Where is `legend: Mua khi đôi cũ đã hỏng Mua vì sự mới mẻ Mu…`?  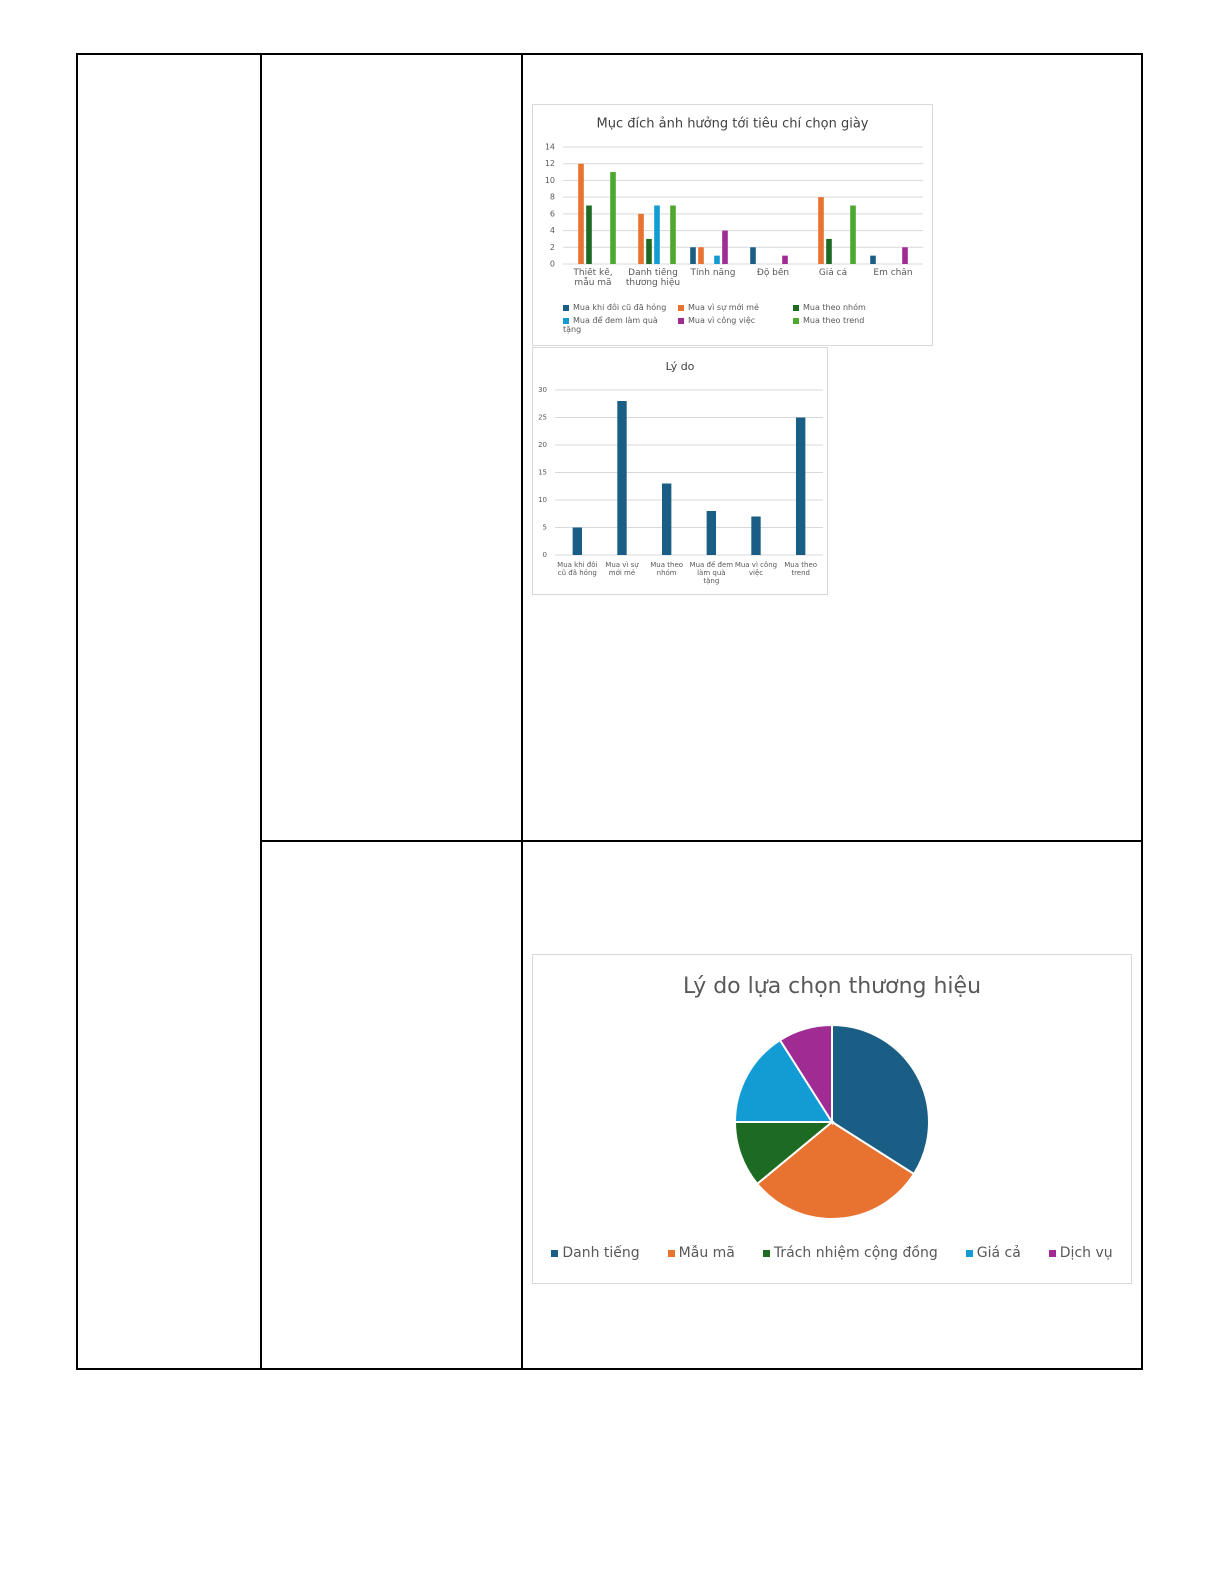
legend: Mua khi đôi cũ đã hỏng Mua vì sự mới mẻ Mu… is located at coordinates (743, 318).